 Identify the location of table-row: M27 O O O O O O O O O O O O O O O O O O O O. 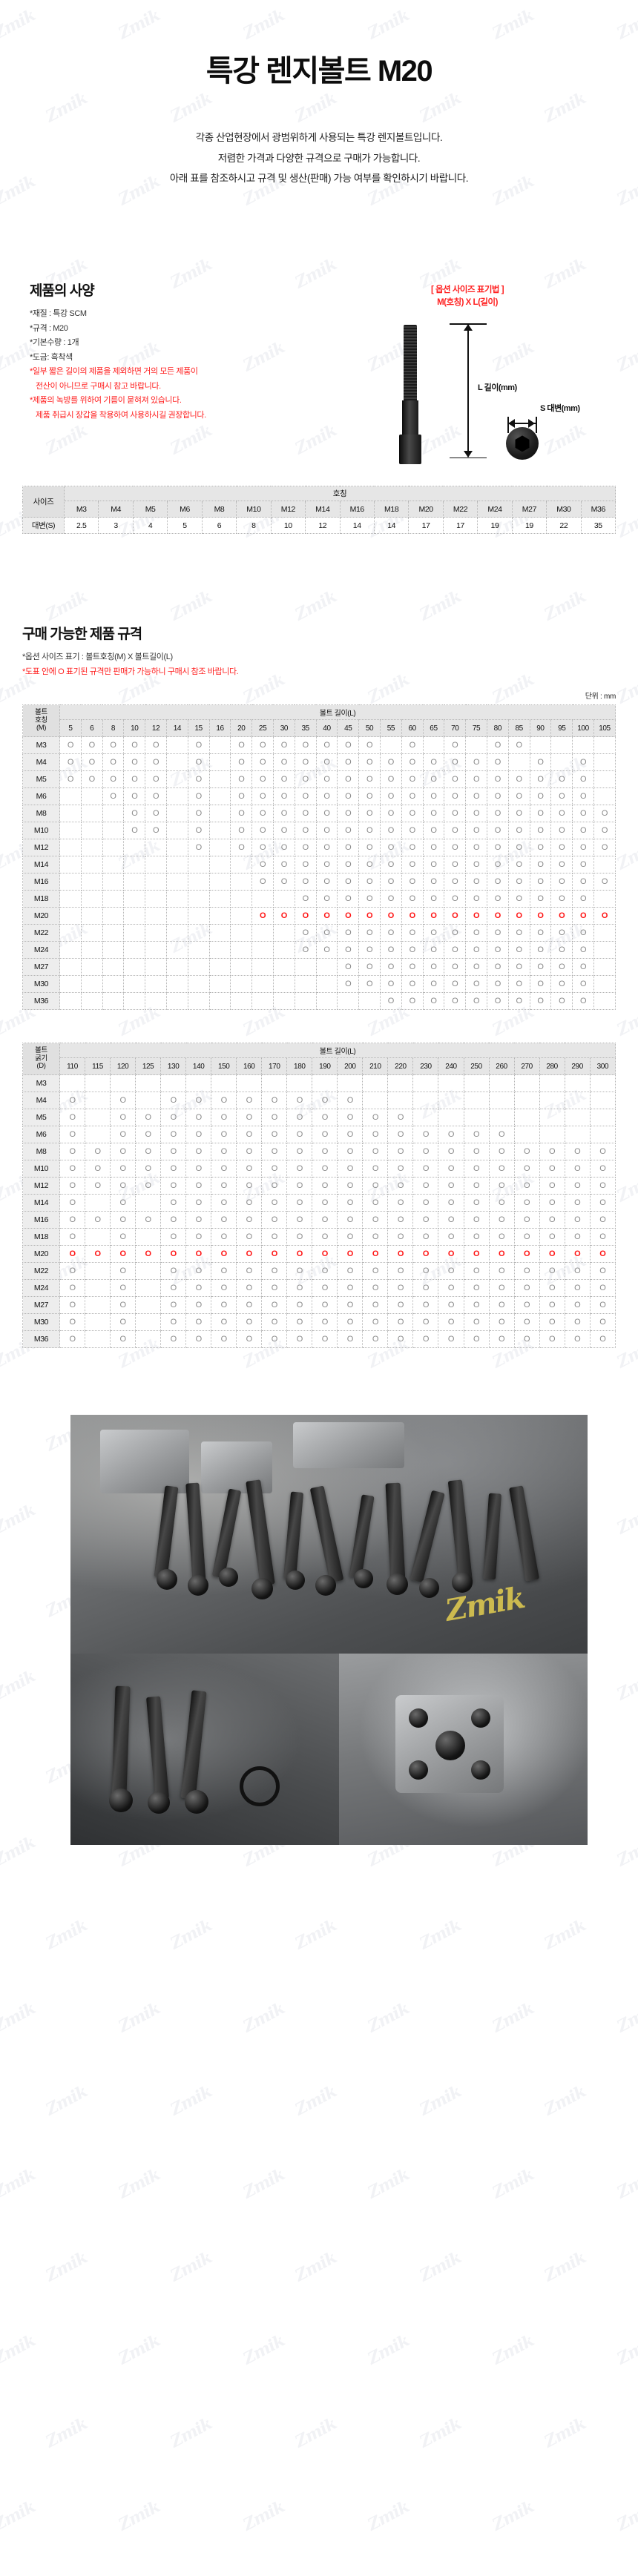
(319, 1305).